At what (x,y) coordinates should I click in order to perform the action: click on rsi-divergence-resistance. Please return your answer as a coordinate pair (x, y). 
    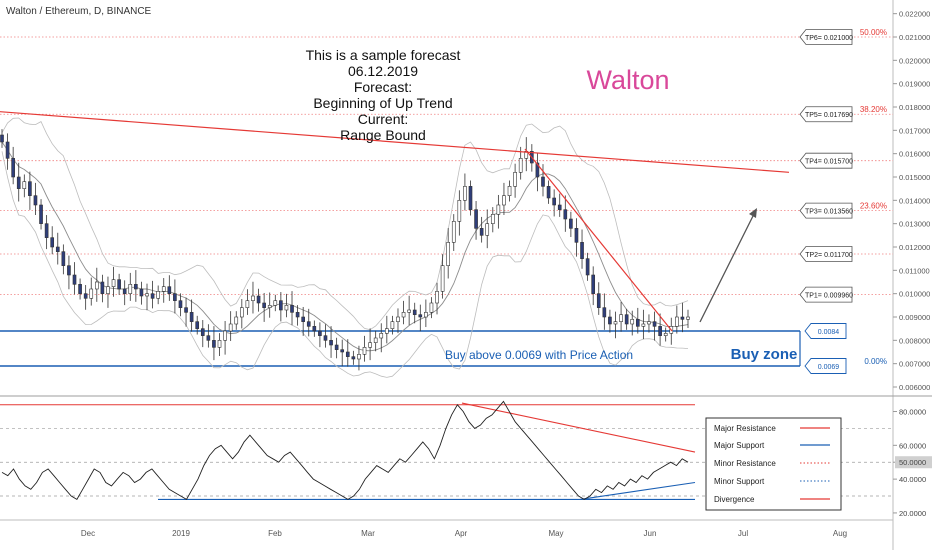
    Looking at the image, I should click on (578, 427).